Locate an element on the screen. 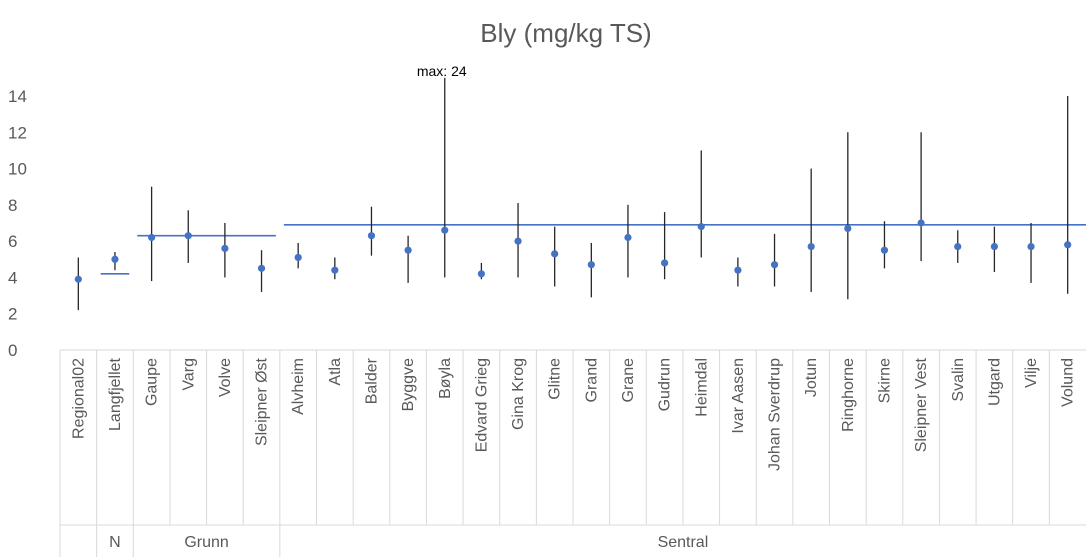  point-utgard is located at coordinates (994, 246).